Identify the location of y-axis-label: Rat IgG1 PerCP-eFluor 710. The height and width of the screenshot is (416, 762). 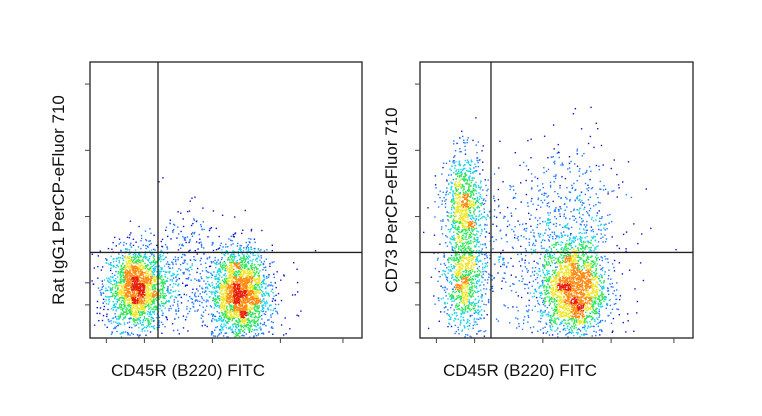
(58, 200).